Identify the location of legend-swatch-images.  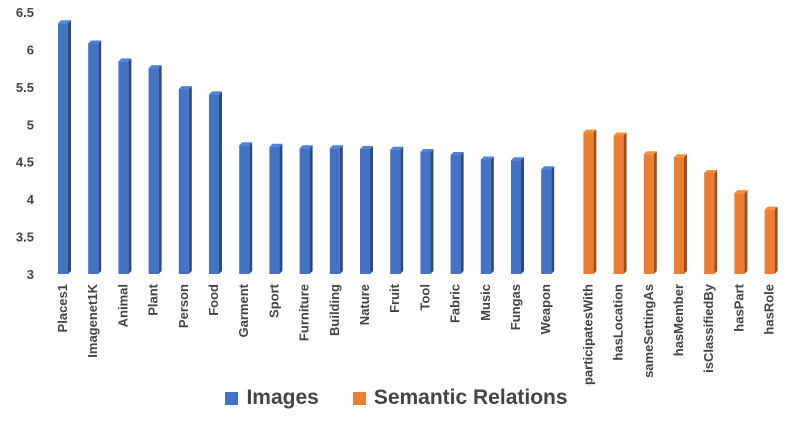
(232, 398).